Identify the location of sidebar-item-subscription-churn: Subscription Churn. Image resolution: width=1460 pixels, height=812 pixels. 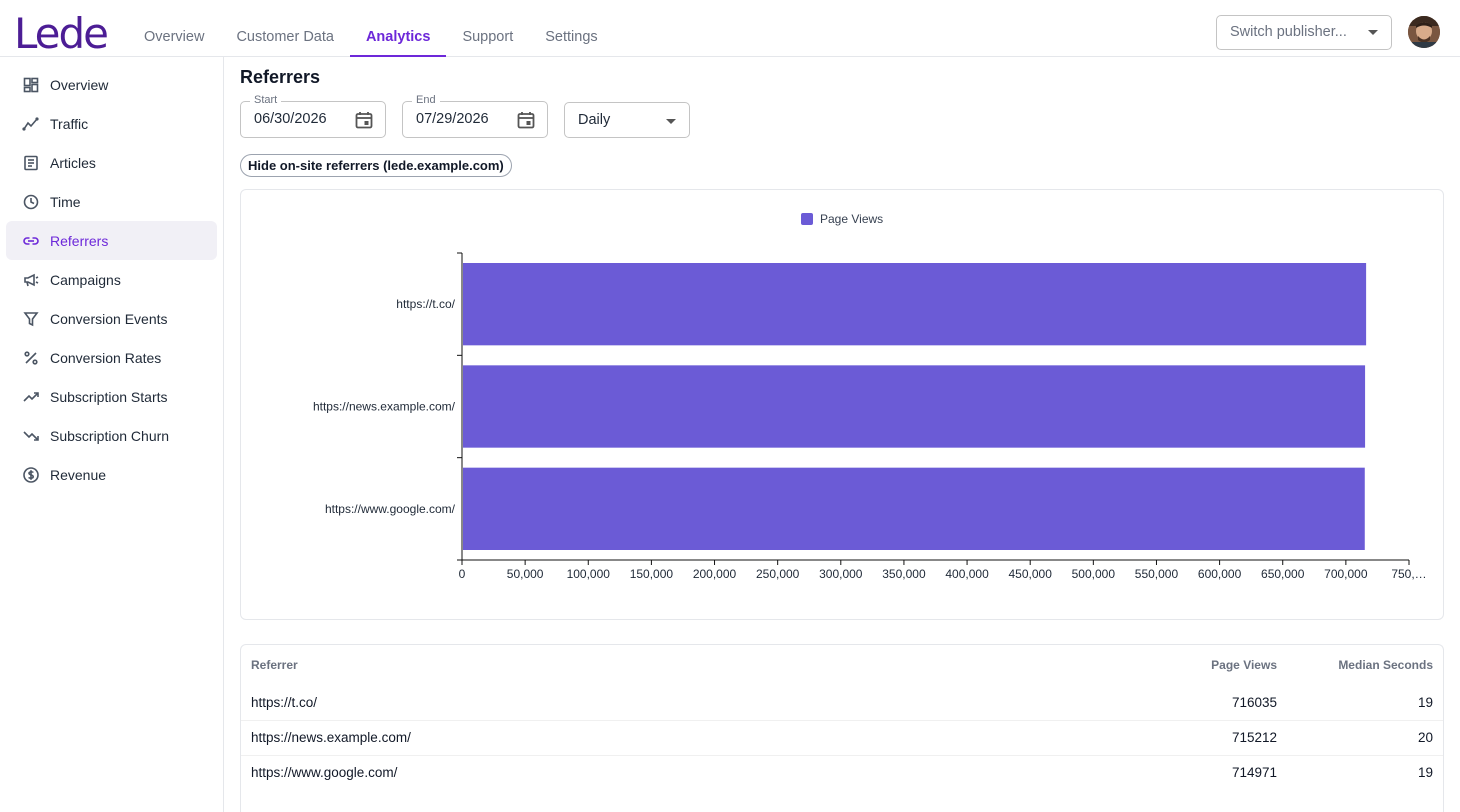
(111, 435).